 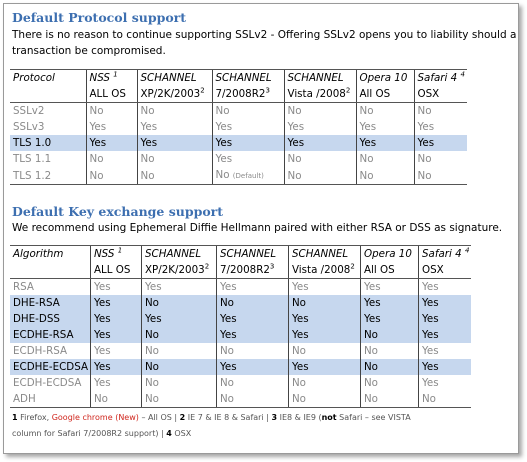 I want to click on kex-subheader-cell-3: 7/2008R23, so click(x=252, y=270).